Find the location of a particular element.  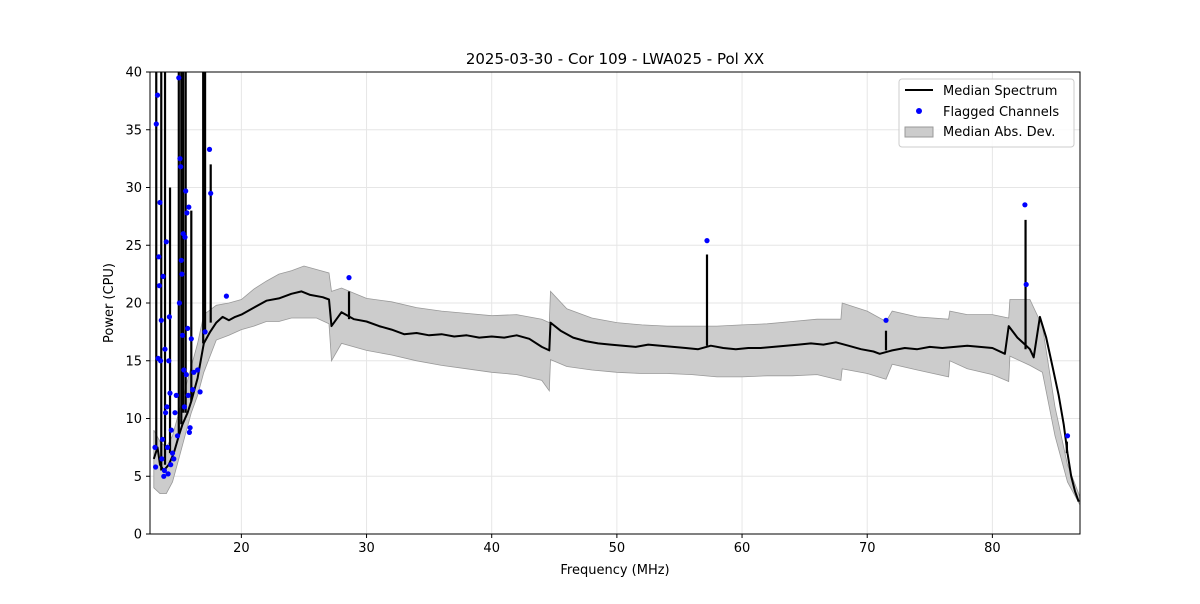

x-tick-label: 40 is located at coordinates (491, 548).